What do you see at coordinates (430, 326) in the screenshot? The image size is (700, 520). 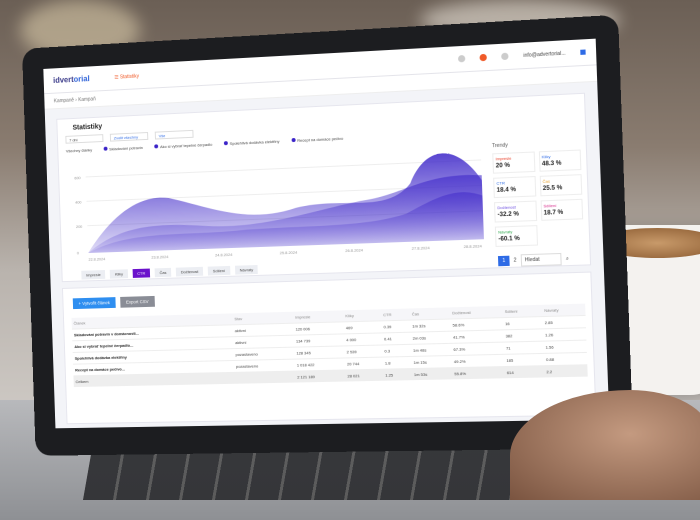 I see `table-cell: 1m 32s` at bounding box center [430, 326].